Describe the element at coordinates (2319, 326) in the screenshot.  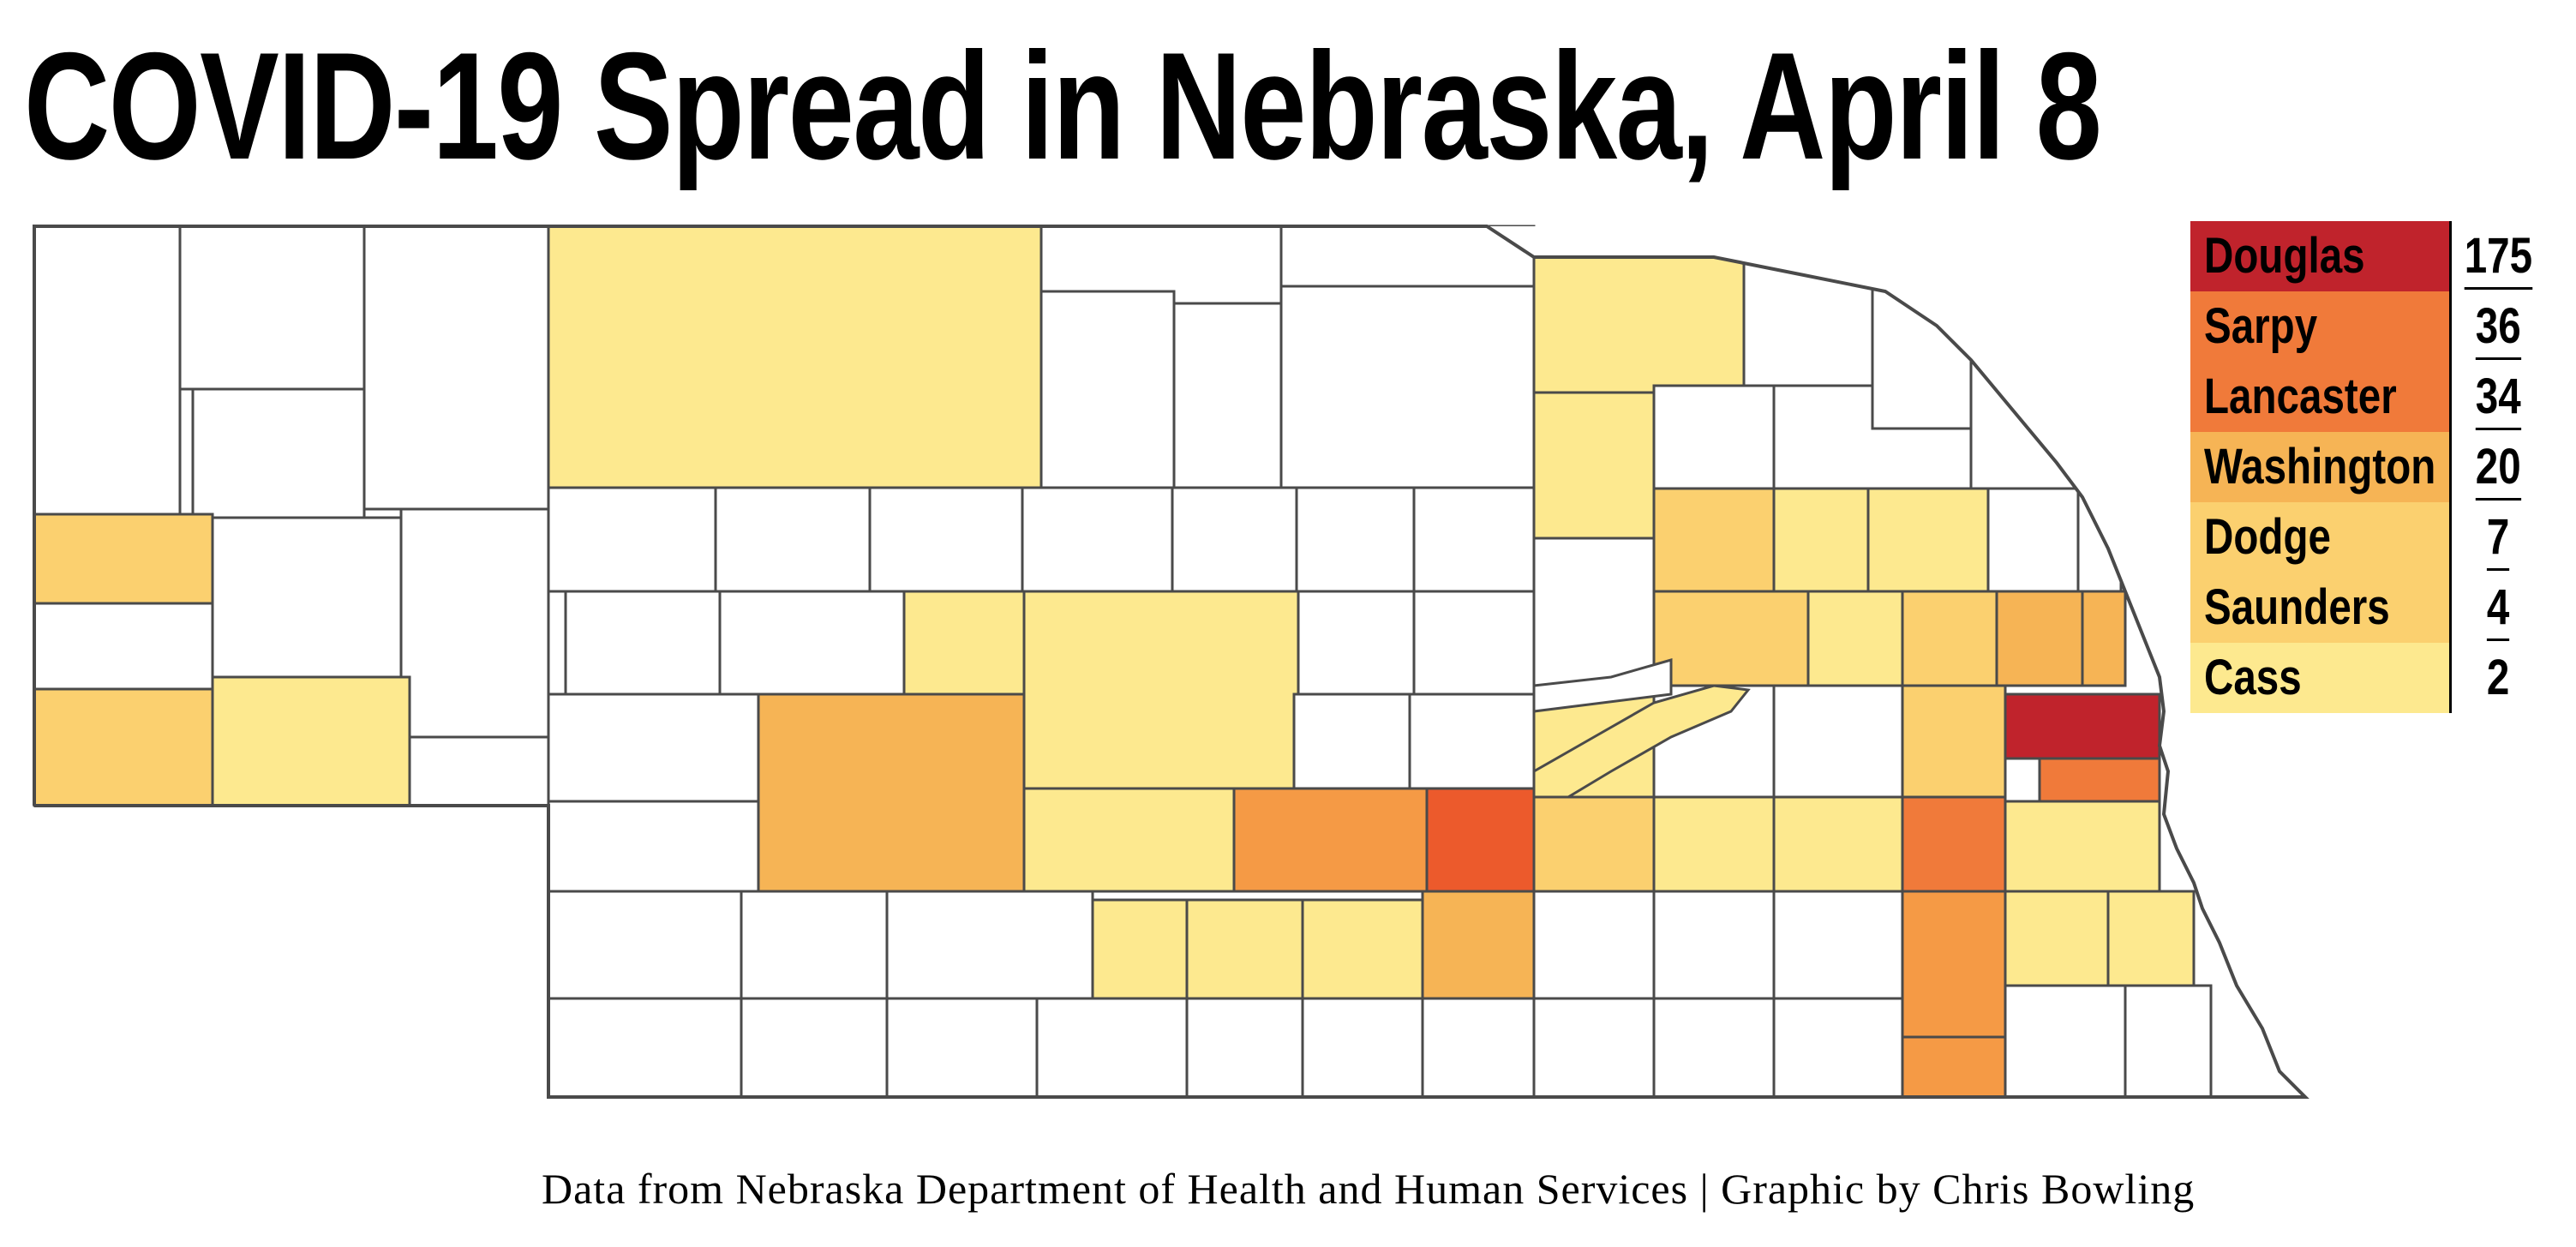
I see `legend-swatch-sarpy: Sarpy` at that location.